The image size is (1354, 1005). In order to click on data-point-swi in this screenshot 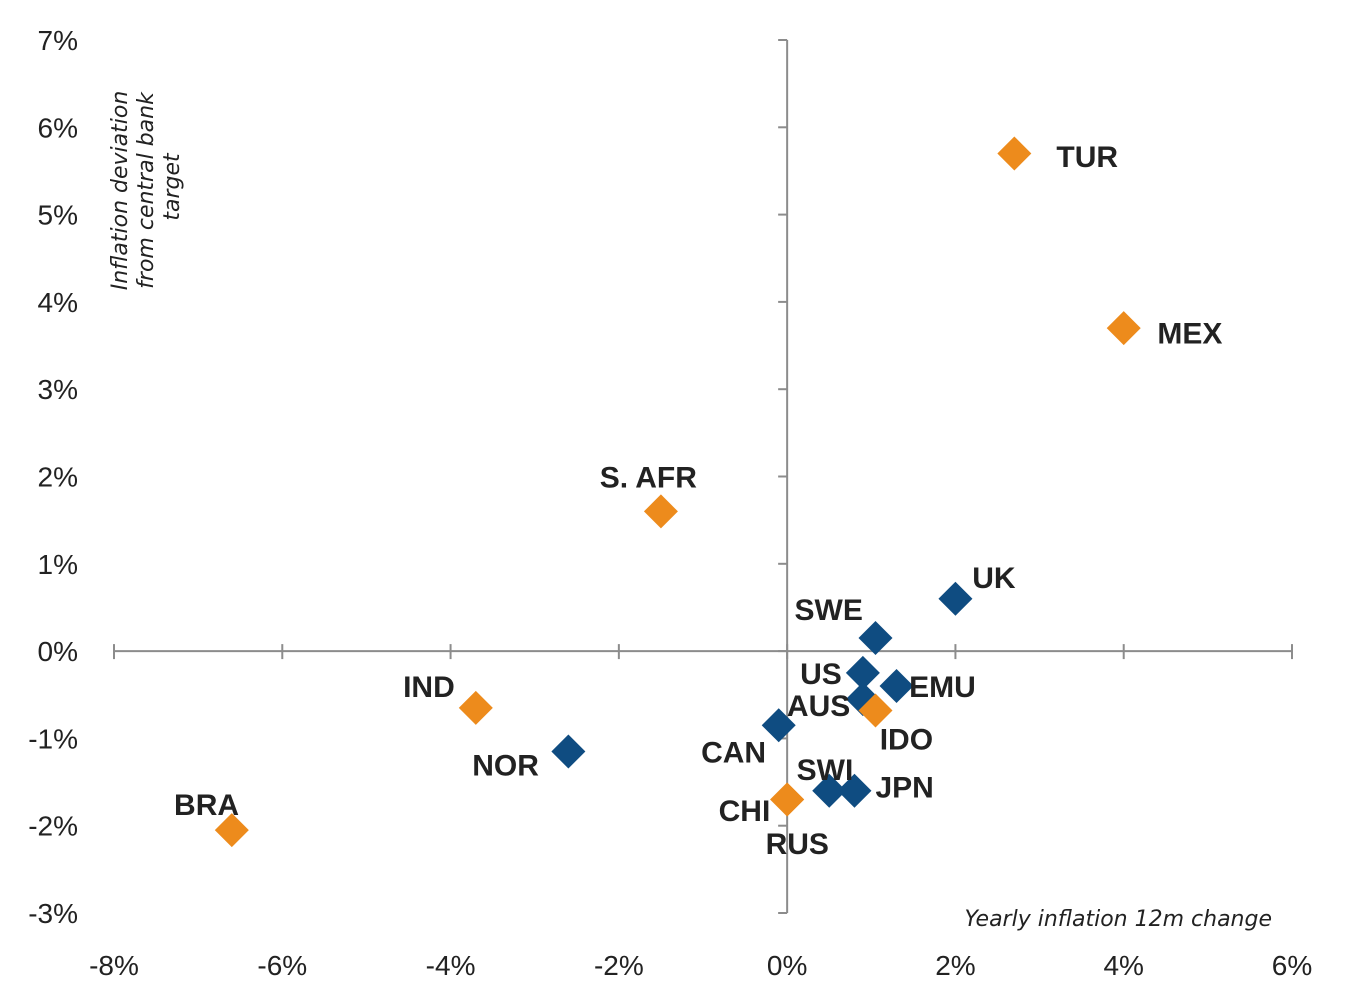, I will do `click(829, 790)`.